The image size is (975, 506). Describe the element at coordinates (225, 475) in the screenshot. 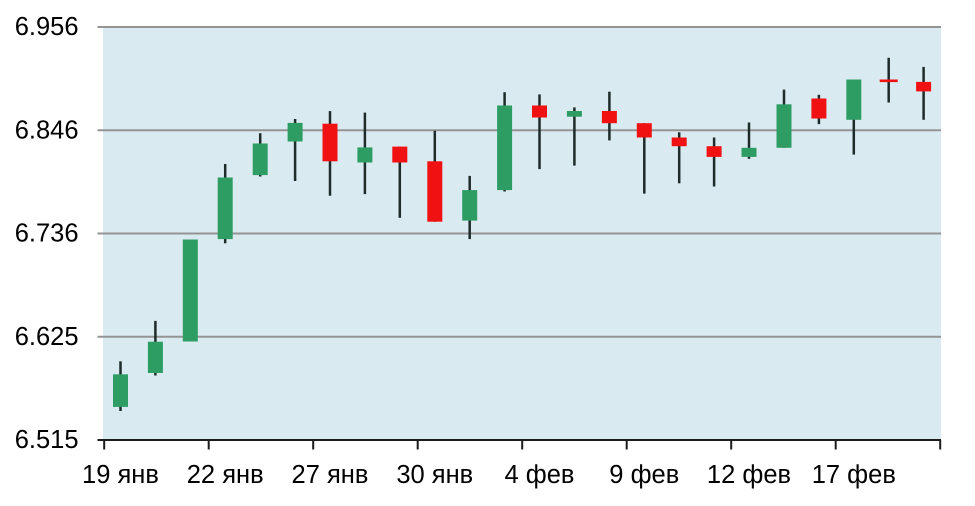

I see `svg-text: 22 янв` at that location.